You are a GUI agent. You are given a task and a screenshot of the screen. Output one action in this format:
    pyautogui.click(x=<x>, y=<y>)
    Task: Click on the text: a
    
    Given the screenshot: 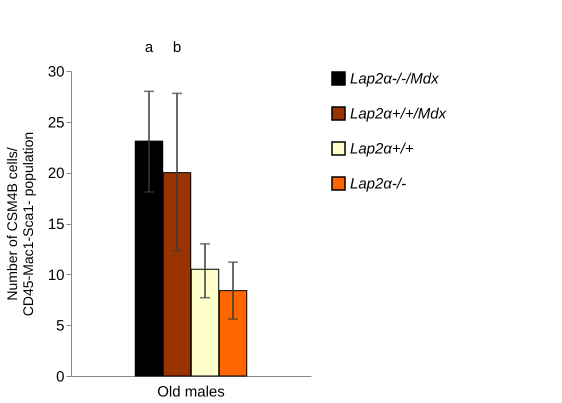 What is the action you would take?
    pyautogui.click(x=149, y=47)
    